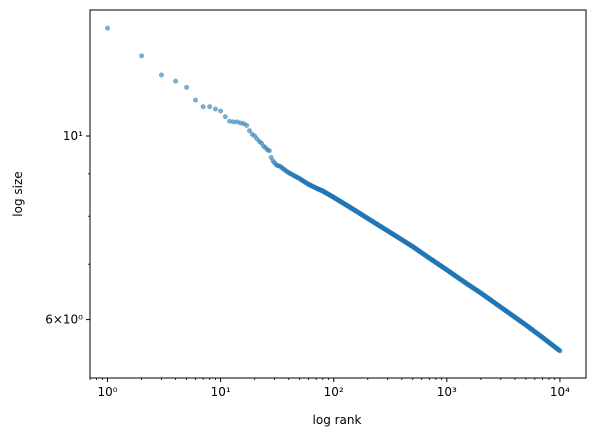 The height and width of the screenshot is (437, 594). I want to click on y-axis-label: log size, so click(18, 193).